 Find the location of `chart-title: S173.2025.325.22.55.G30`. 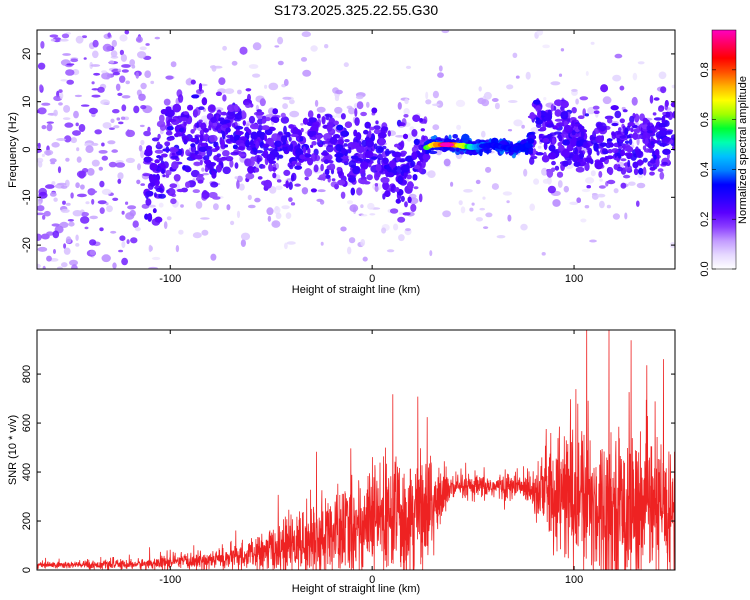

chart-title: S173.2025.325.22.55.G30 is located at coordinates (356, 10).